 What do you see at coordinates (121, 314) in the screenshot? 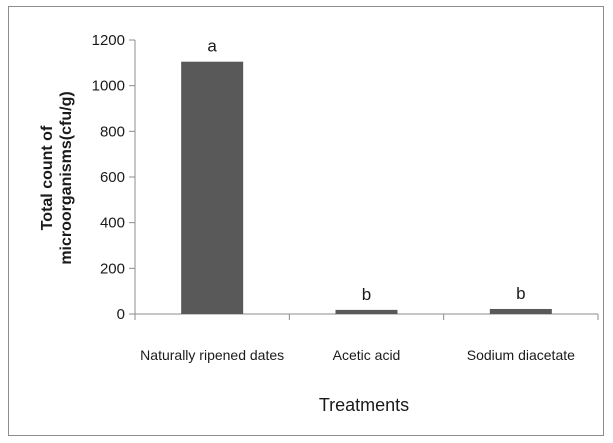
I see `y-tick-label: 0` at bounding box center [121, 314].